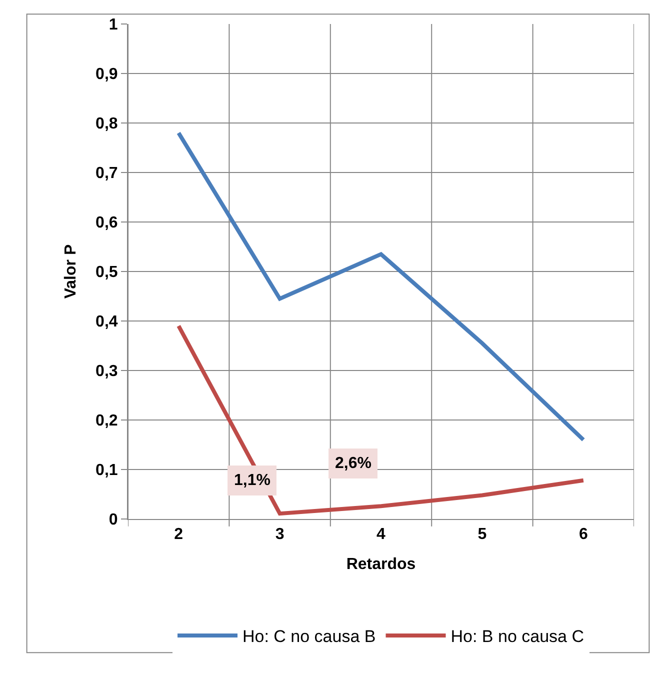  What do you see at coordinates (252, 480) in the screenshot?
I see `annotation: 1,1%` at bounding box center [252, 480].